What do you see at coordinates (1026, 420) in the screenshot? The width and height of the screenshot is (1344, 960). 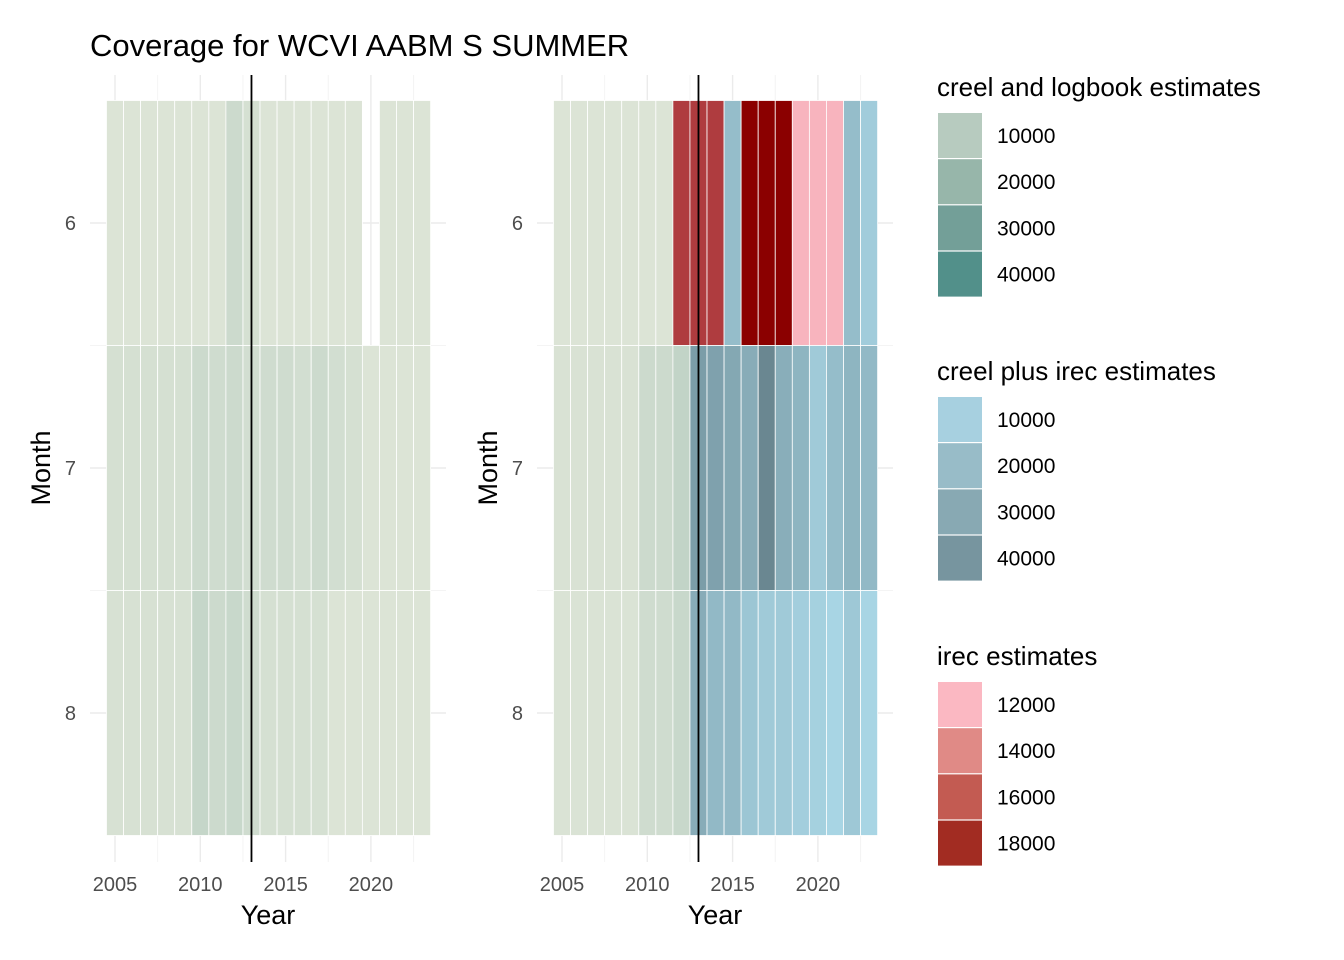 I see `legend-label: 10000` at bounding box center [1026, 420].